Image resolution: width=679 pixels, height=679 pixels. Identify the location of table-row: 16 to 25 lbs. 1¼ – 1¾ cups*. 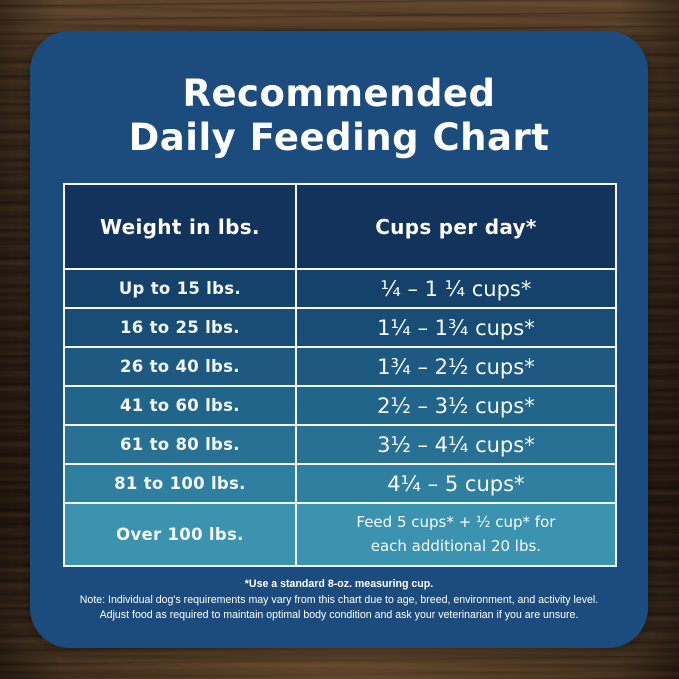
(340, 327).